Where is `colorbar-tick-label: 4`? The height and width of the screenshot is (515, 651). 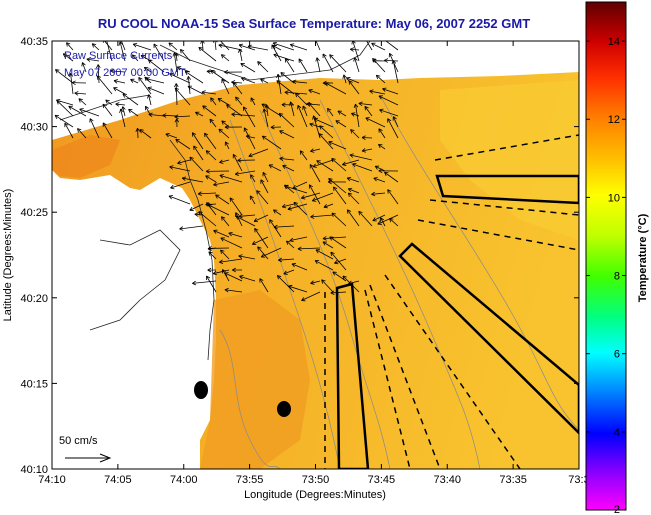 colorbar-tick-label: 4 is located at coordinates (617, 433).